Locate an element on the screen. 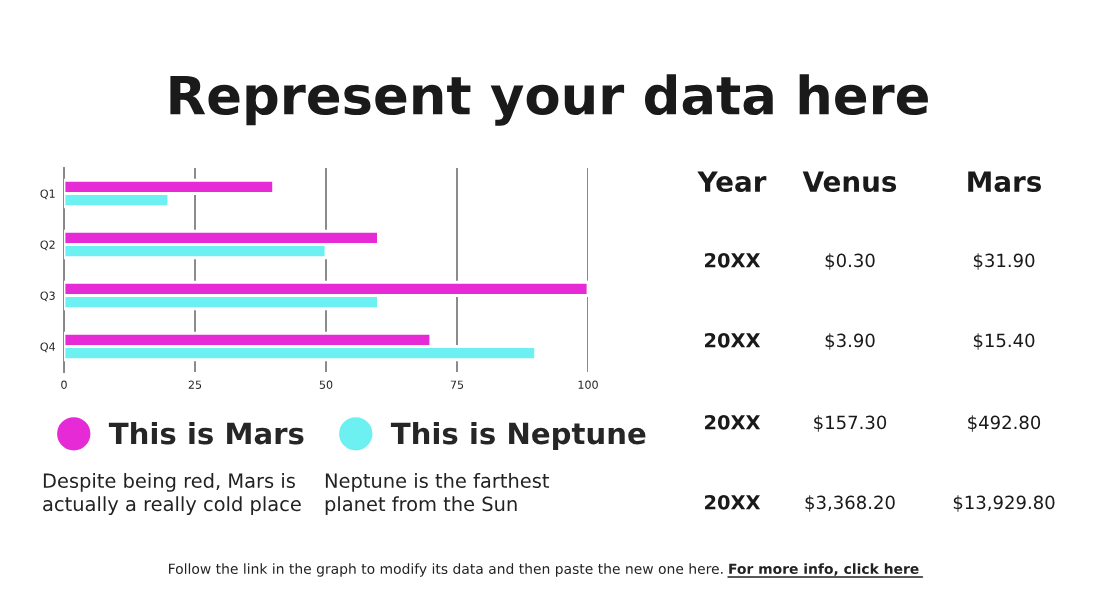  text: Year is located at coordinates (732, 182).